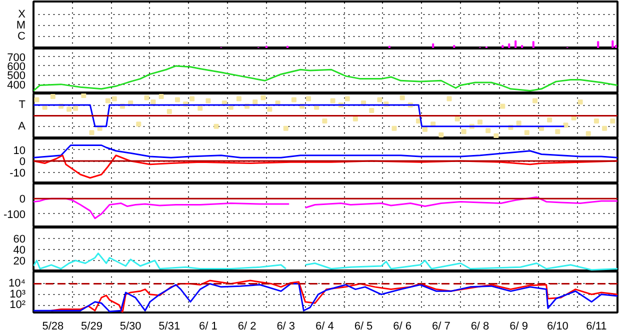  I want to click on text: X, so click(22, 14).